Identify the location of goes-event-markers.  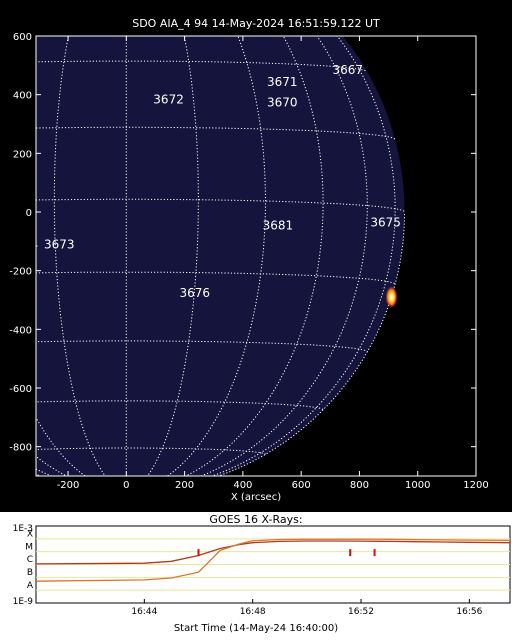
(286, 553).